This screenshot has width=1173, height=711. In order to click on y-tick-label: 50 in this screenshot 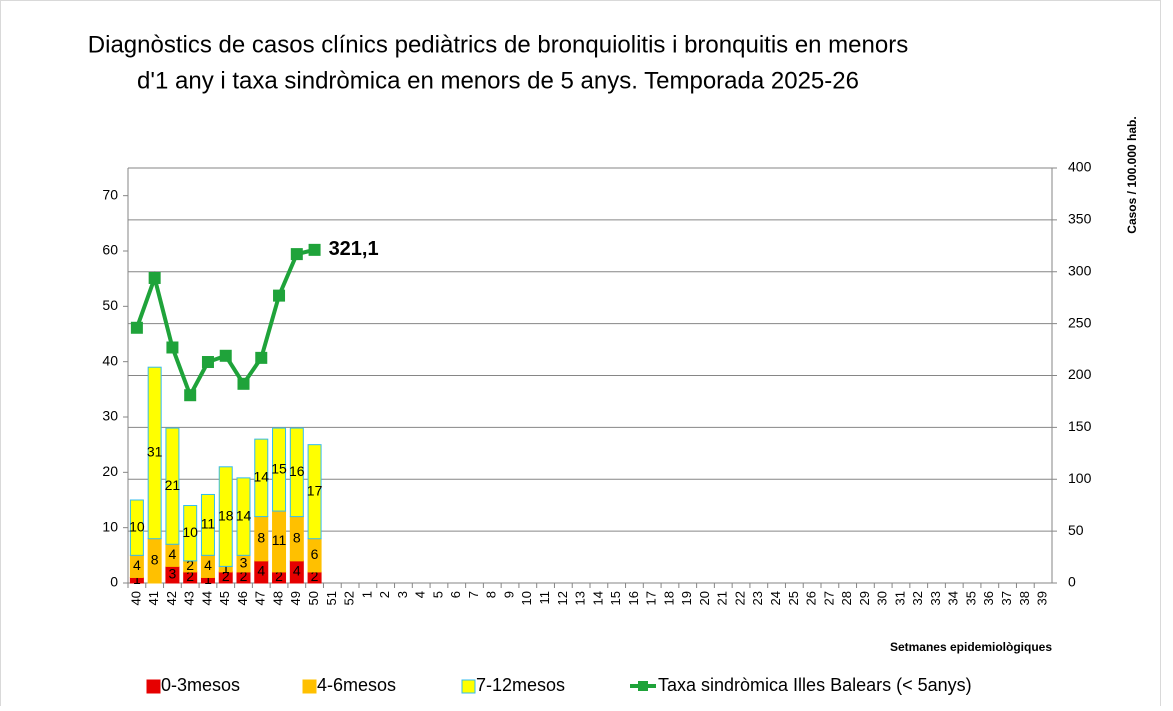, I will do `click(110, 305)`.